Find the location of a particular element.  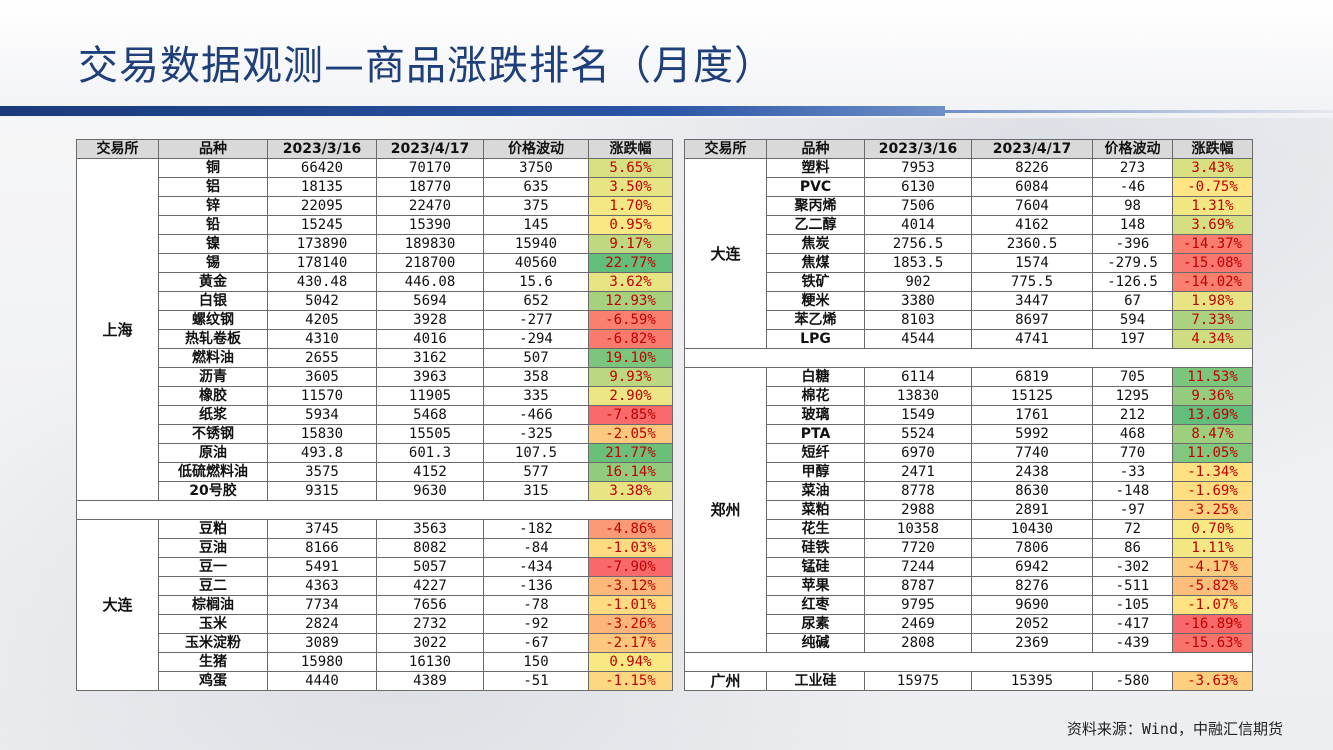

group-separator is located at coordinates (968, 358).